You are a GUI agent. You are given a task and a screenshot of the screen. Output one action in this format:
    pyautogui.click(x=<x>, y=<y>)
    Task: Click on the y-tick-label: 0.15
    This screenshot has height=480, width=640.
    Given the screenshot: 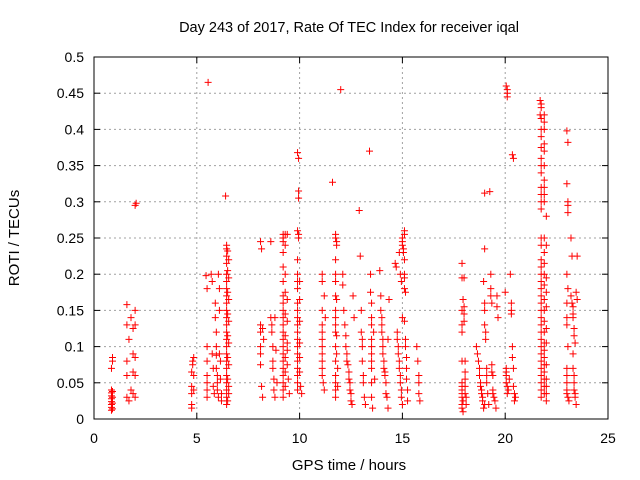 What is the action you would take?
    pyautogui.click(x=70, y=310)
    